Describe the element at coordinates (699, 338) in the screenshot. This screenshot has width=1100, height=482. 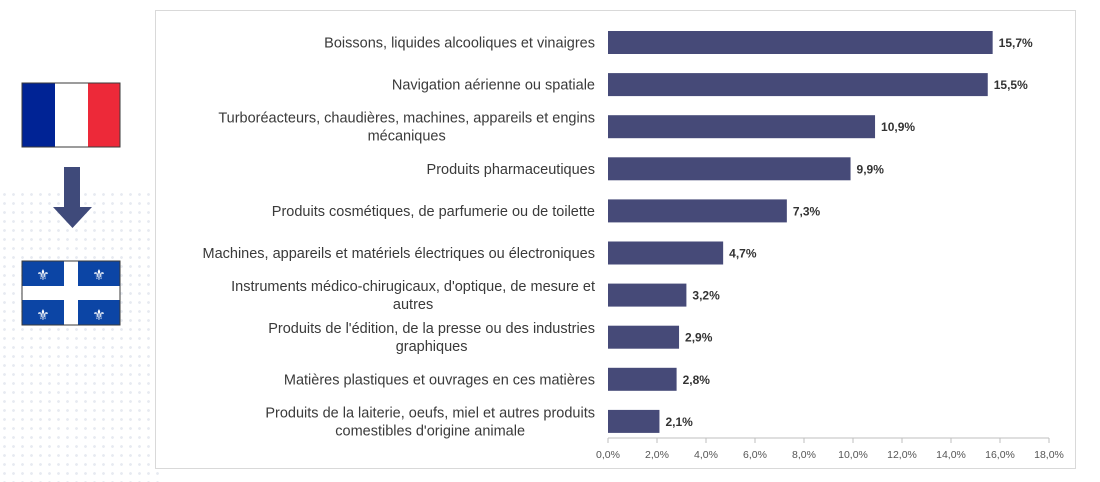
I see `bar-value-label: 2,9%` at that location.